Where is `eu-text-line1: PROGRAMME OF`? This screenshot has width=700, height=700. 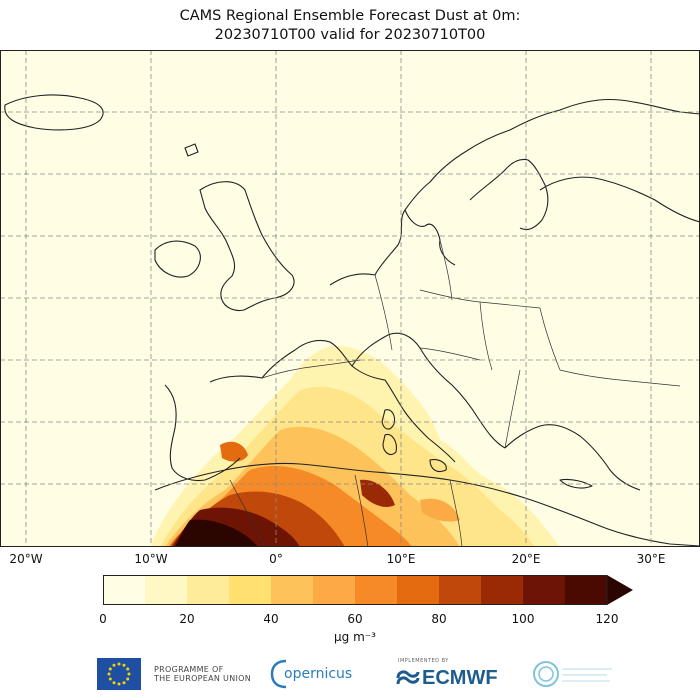 eu-text-line1: PROGRAMME OF is located at coordinates (189, 669).